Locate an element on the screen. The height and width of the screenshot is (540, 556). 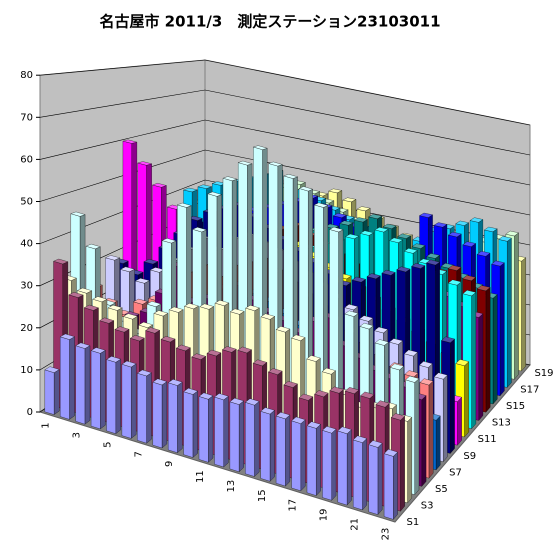
y-tick-label: 10 is located at coordinates (26, 370).